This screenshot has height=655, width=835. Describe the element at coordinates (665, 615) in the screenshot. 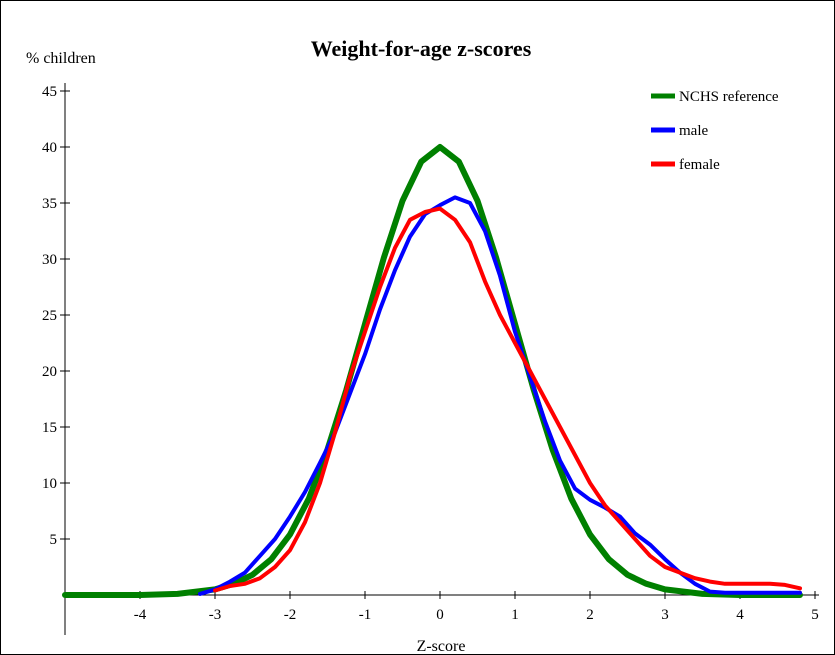

I see `x-tick-label: 3` at that location.